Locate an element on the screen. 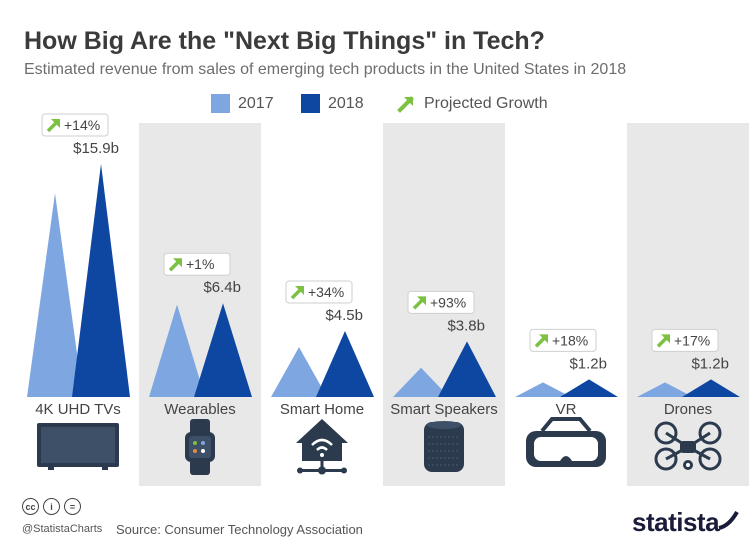 The image size is (755, 546). value-label-2018: $15.9b is located at coordinates (96, 148).